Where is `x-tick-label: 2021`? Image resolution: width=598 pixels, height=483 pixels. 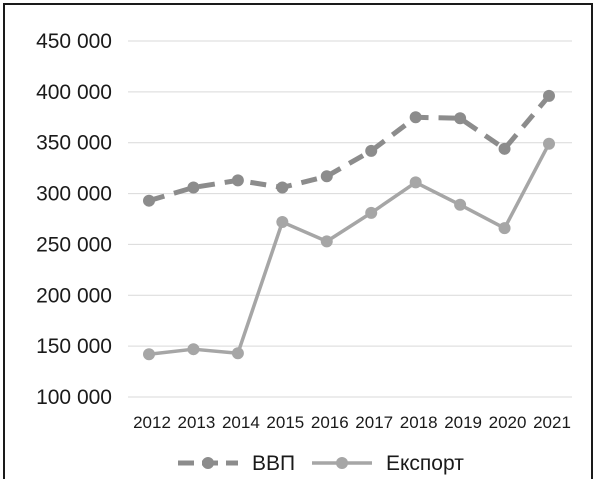
x-tick-label: 2021 is located at coordinates (552, 422).